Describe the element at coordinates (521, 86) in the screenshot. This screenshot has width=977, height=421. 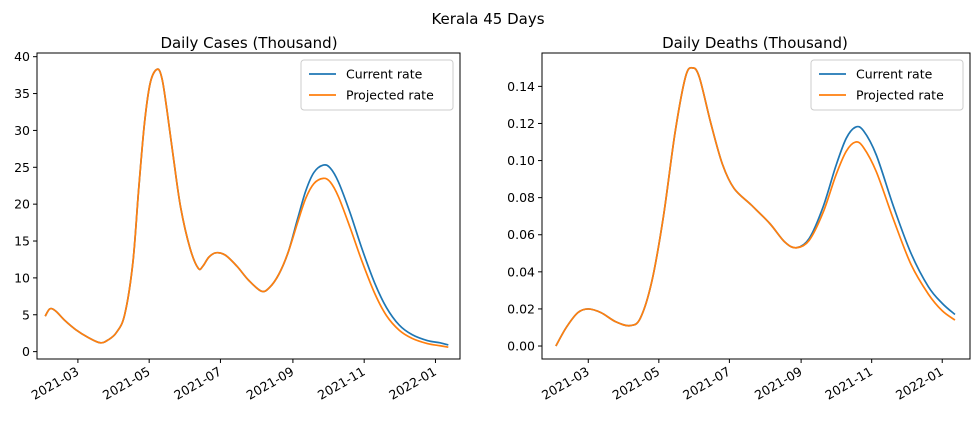
I see `y-tick-label: 0.14` at that location.